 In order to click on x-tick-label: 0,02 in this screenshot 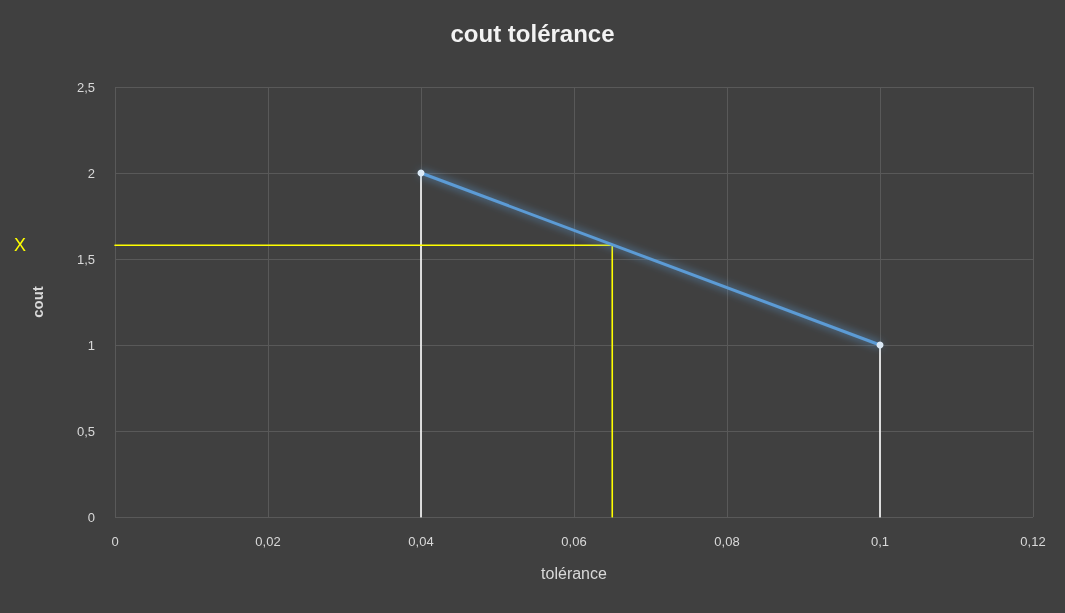, I will do `click(268, 541)`.